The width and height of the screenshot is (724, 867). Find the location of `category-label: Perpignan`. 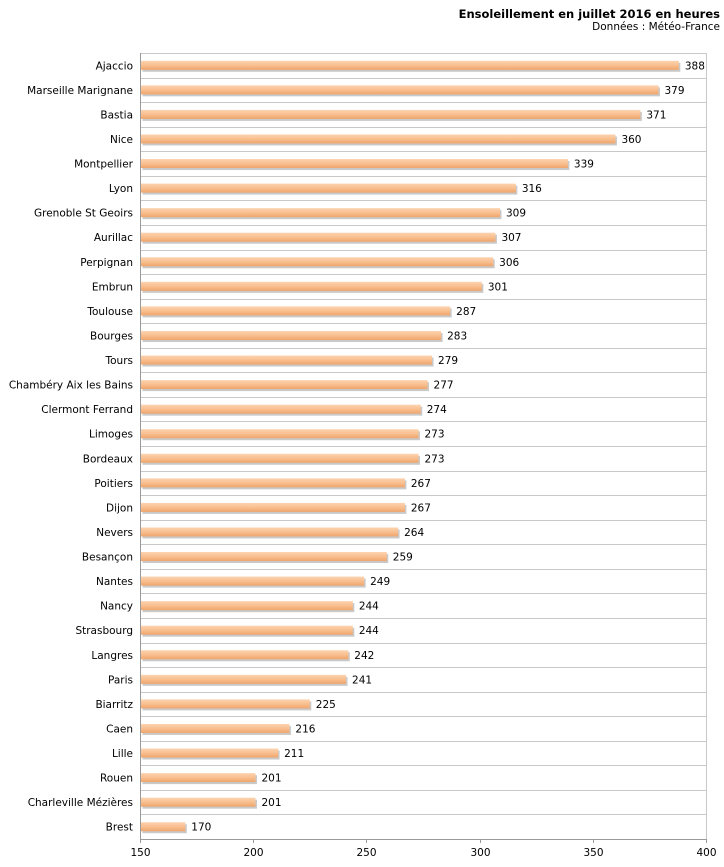

category-label: Perpignan is located at coordinates (106, 263).